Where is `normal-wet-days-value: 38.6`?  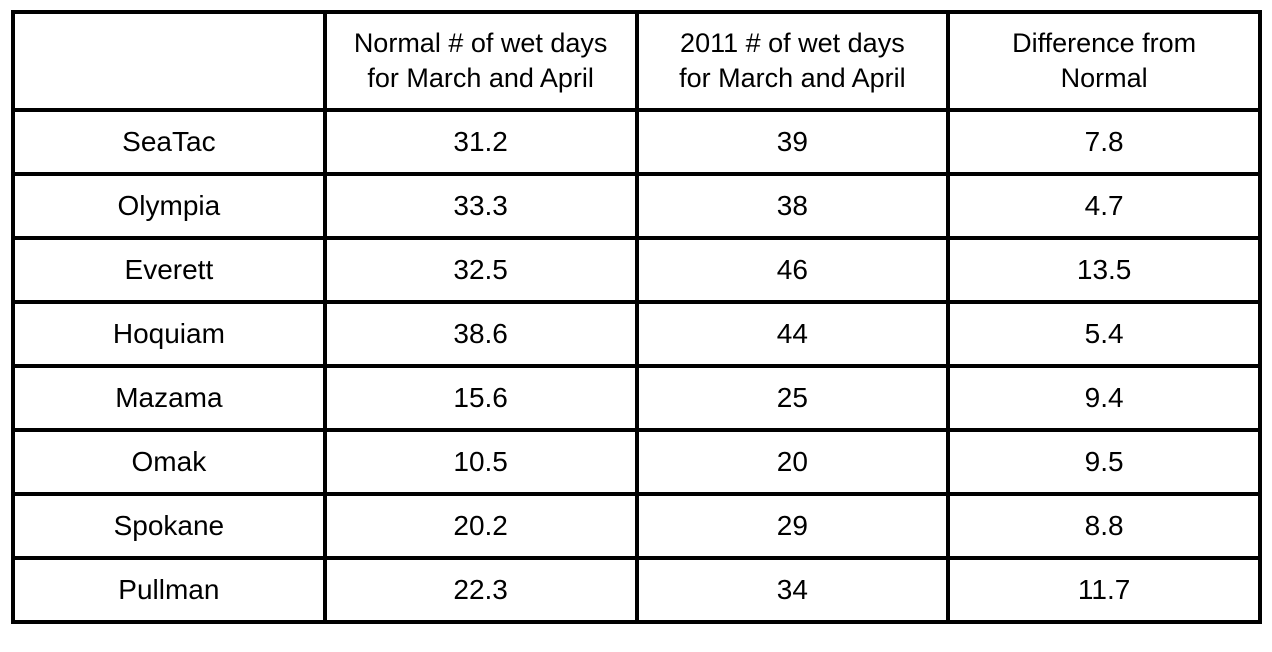
normal-wet-days-value: 38.6 is located at coordinates (480, 334).